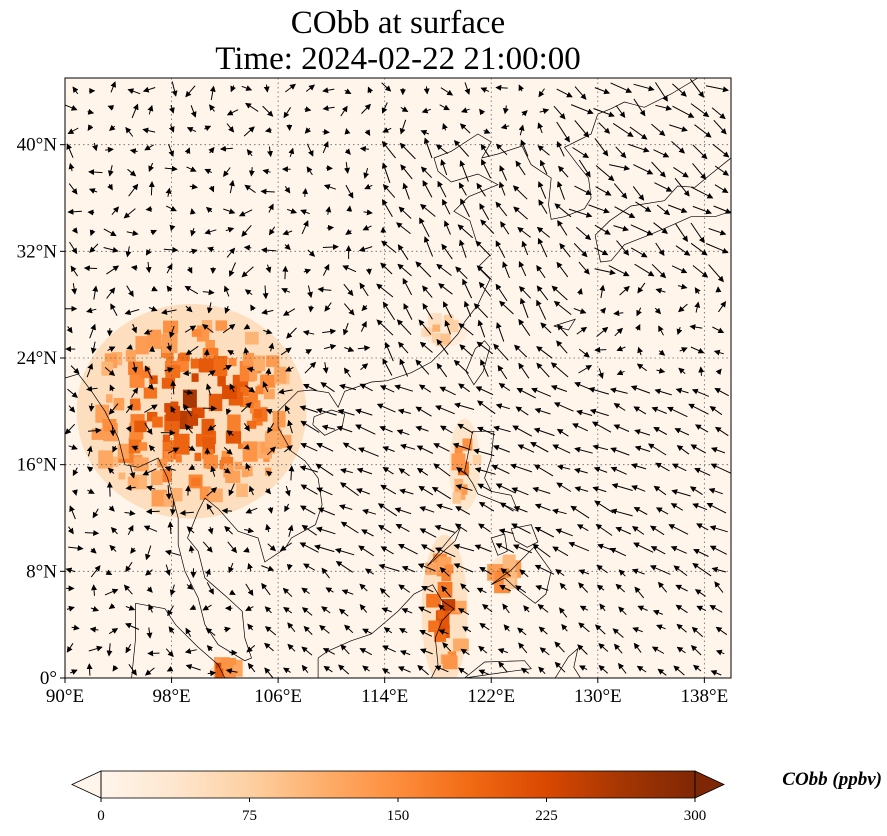  What do you see at coordinates (832, 779) in the screenshot?
I see `colorbar-label: CObb (ppbv)` at bounding box center [832, 779].